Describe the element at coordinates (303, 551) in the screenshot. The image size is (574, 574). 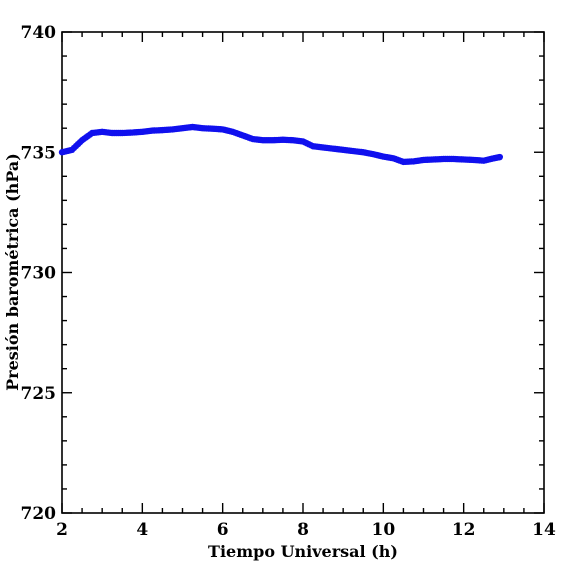
I see `x-axis-title: Tiempo Universal (h)` at that location.